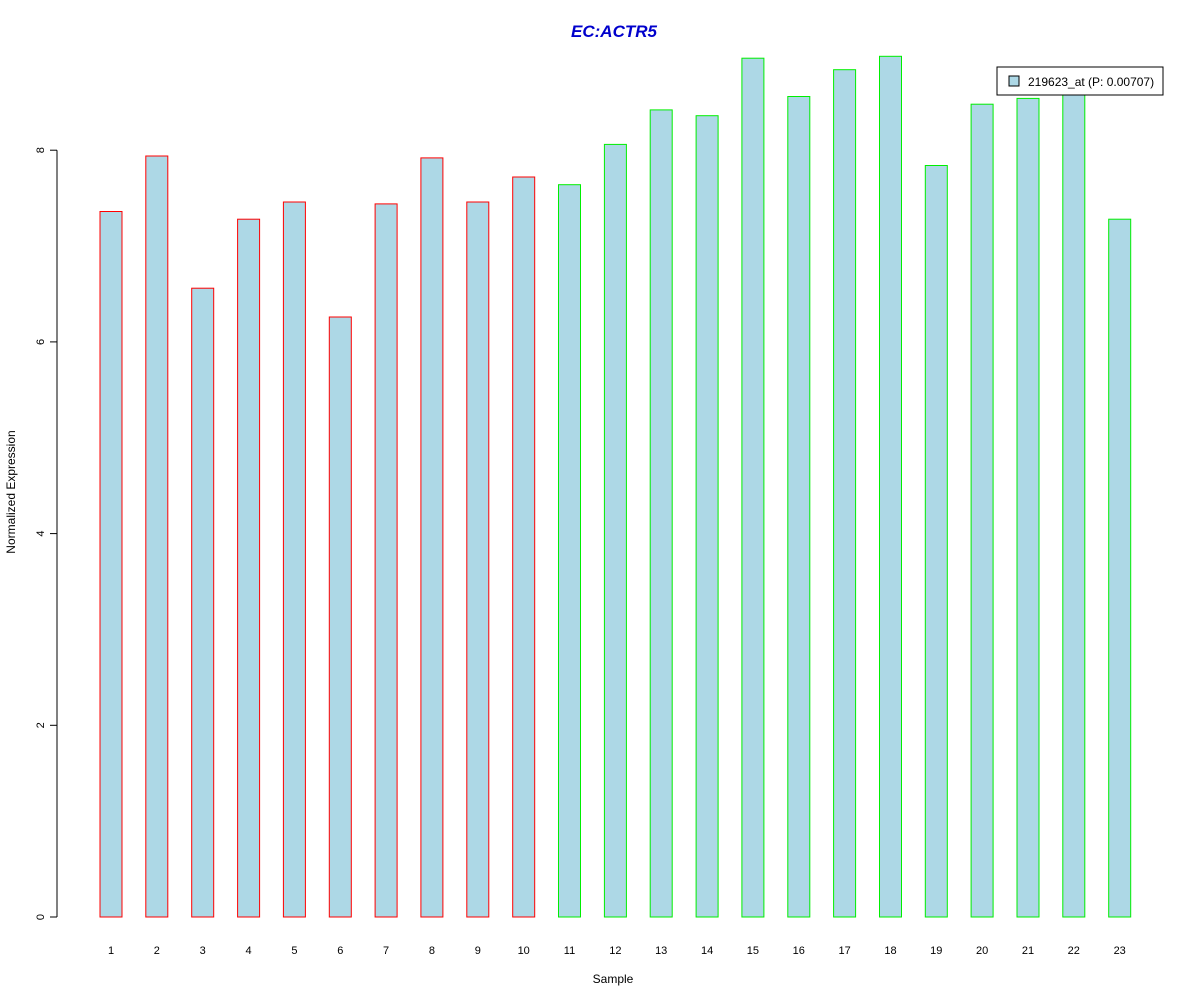  I want to click on y-tick-label: 6, so click(41, 342).